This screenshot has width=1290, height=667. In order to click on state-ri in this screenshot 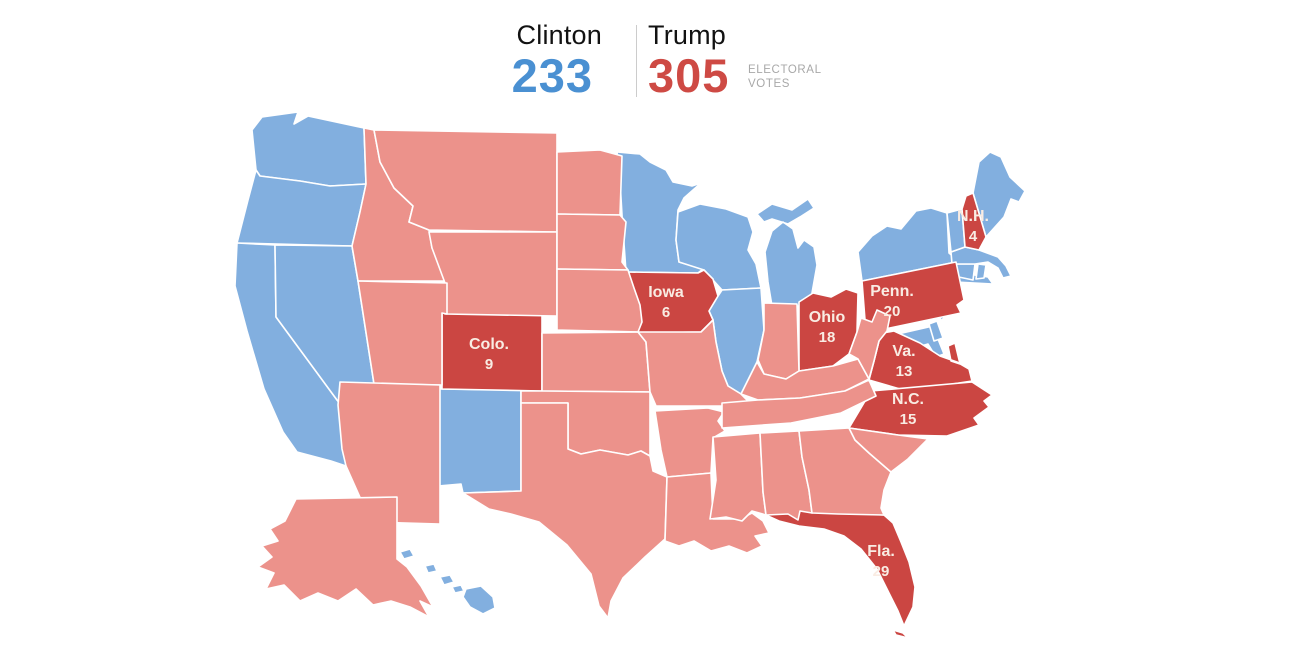, I will do `click(981, 271)`.